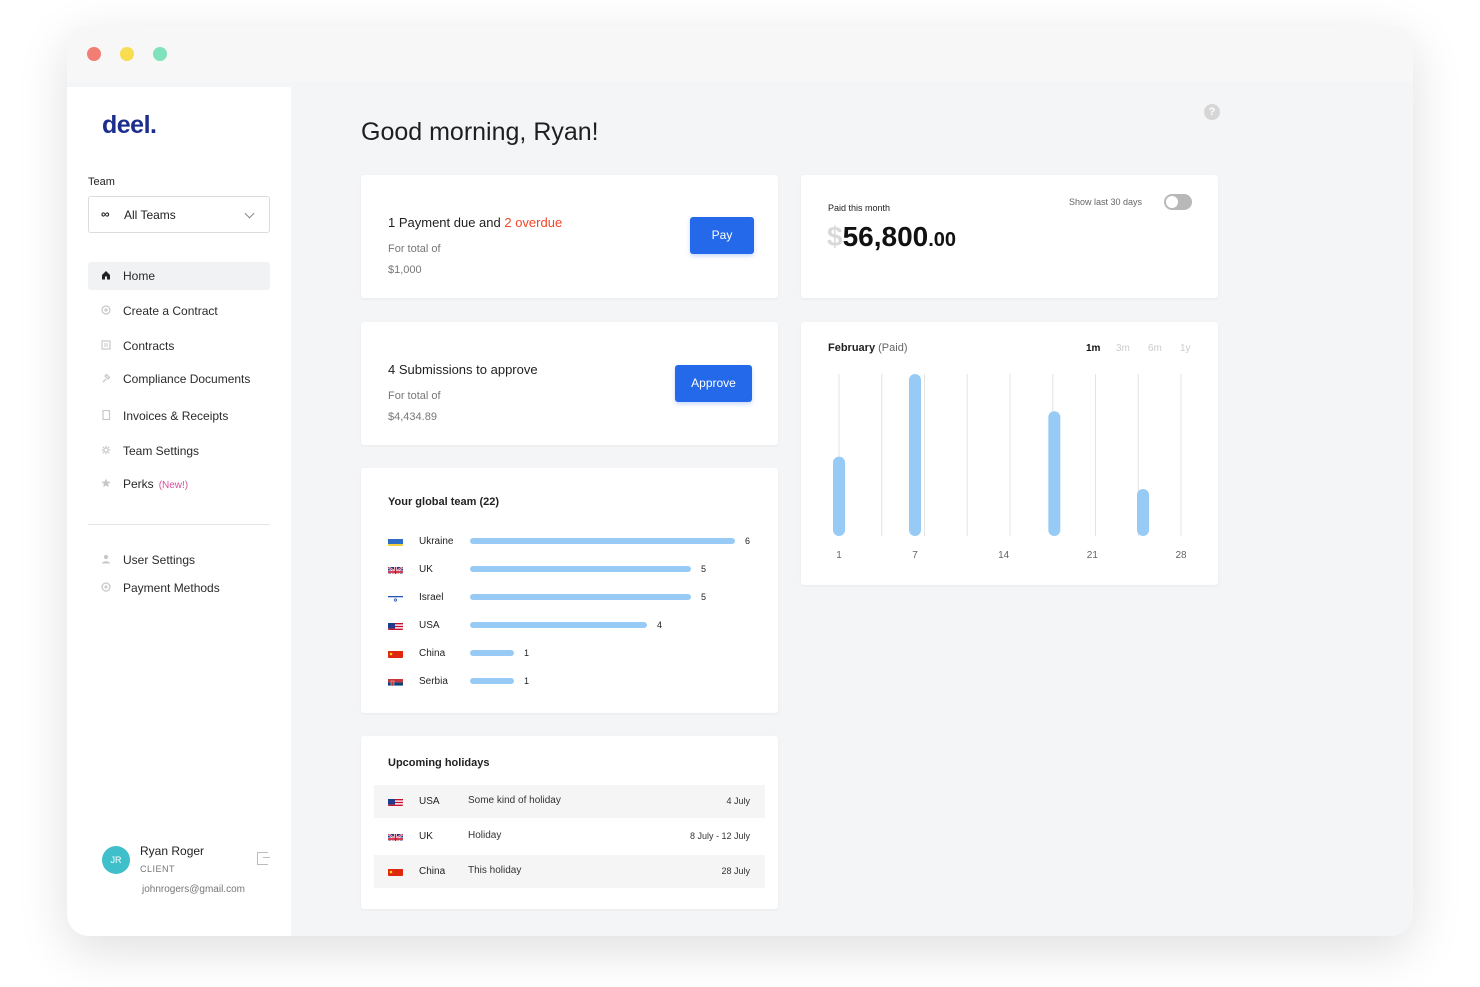 This screenshot has height=987, width=1480. I want to click on serbia-flag, so click(395, 681).